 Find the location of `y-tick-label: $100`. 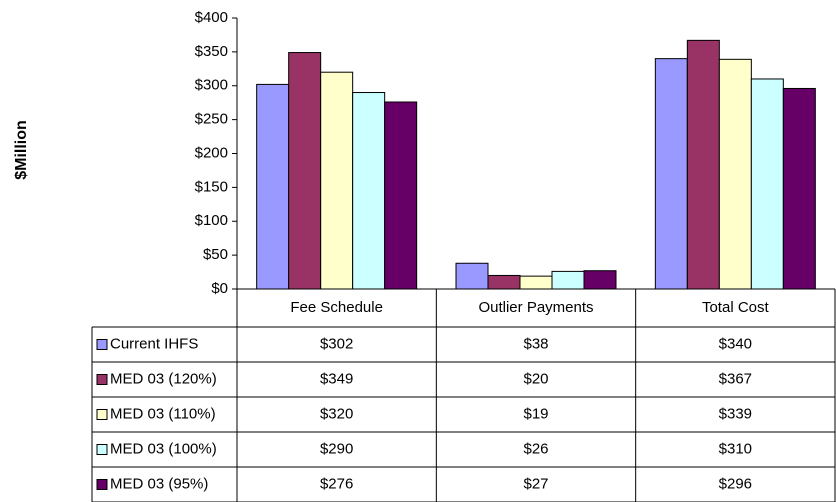

y-tick-label: $100 is located at coordinates (211, 220).